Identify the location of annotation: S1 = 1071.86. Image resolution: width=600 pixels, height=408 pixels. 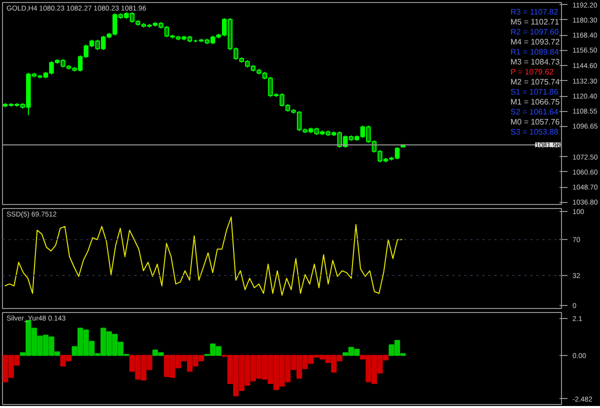
(534, 92).